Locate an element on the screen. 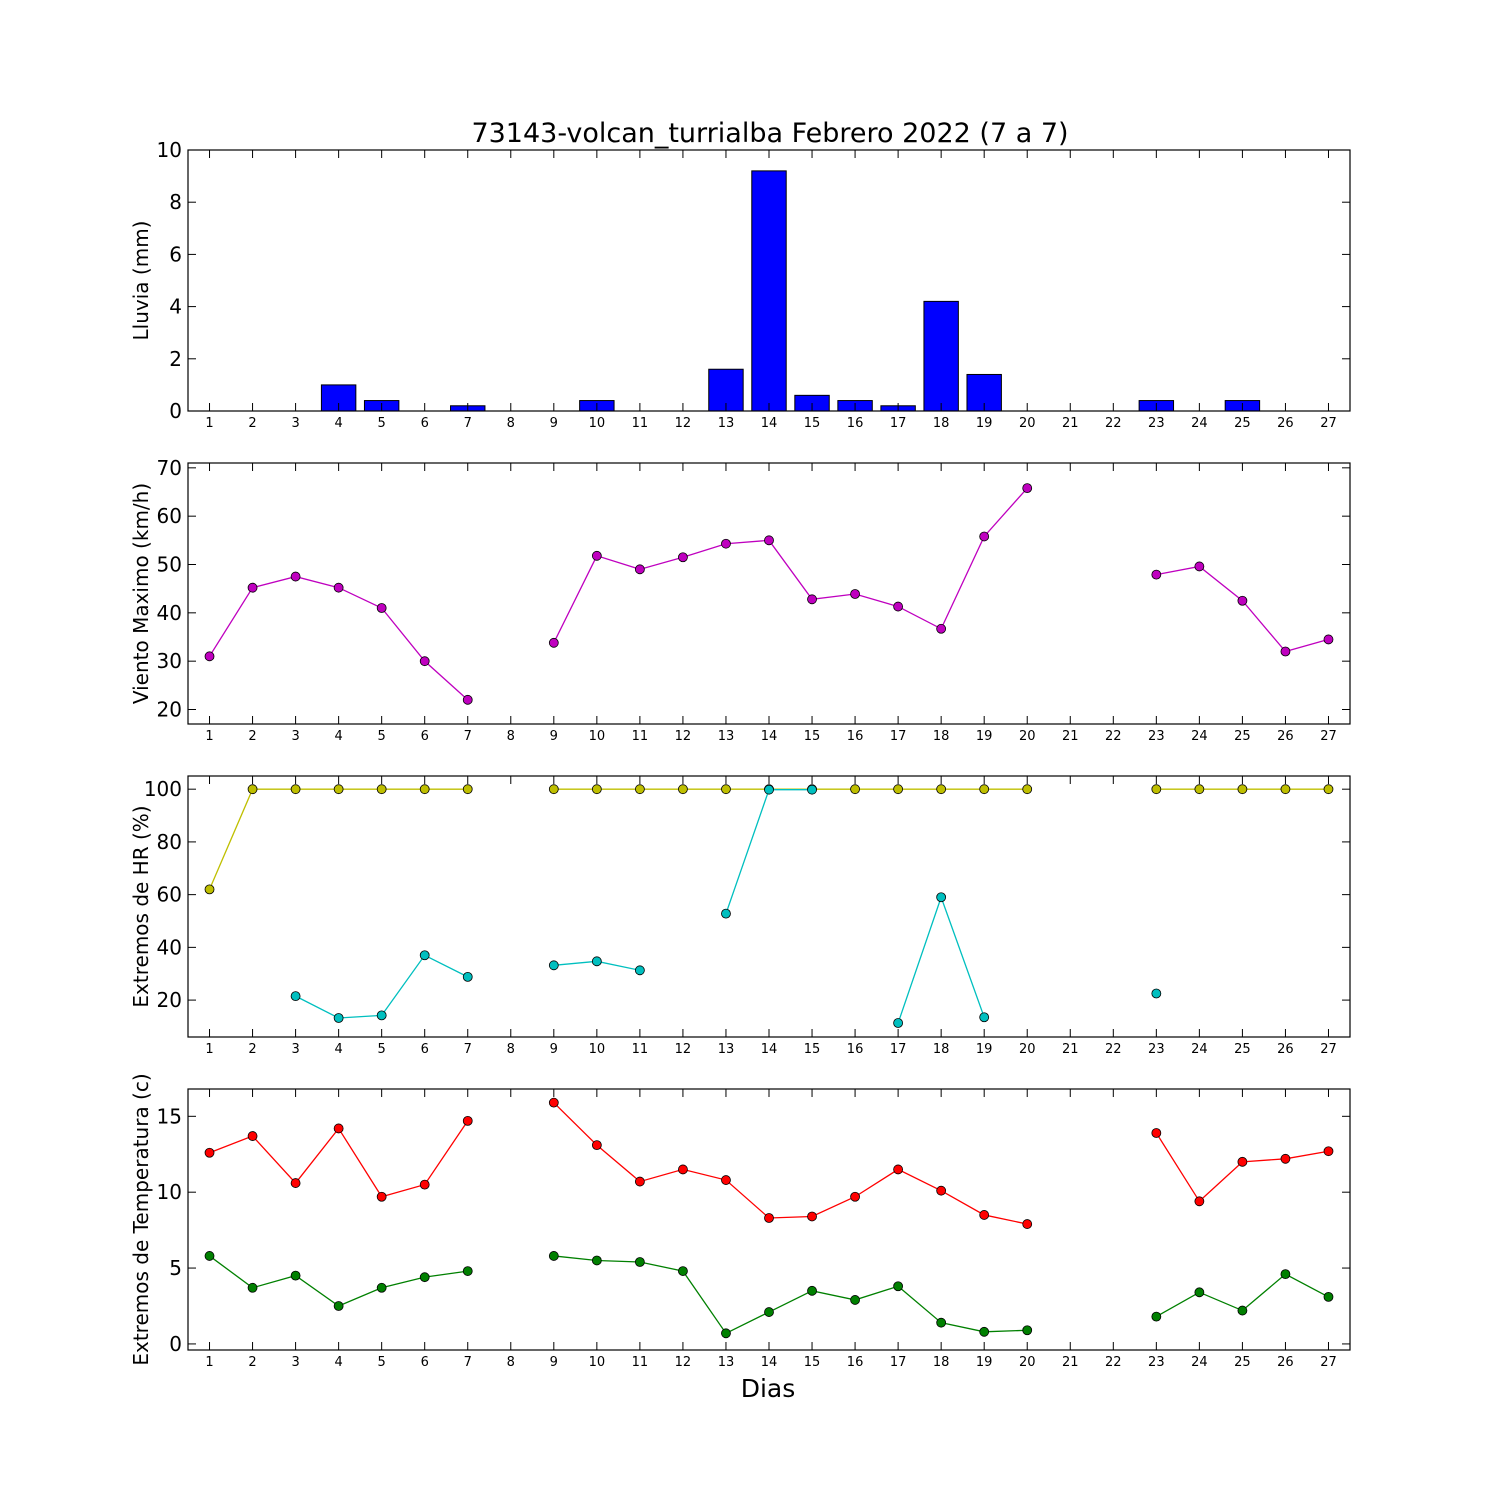 The height and width of the screenshot is (1500, 1500). x-tick-label: 9 is located at coordinates (554, 1362).